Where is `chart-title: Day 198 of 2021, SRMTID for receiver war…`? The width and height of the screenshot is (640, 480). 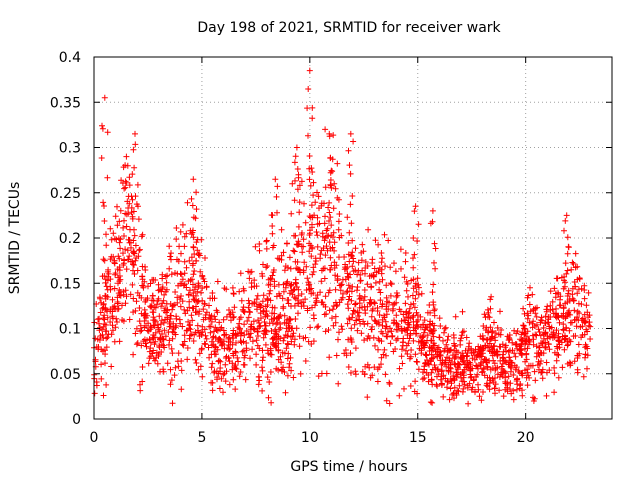 chart-title: Day 198 of 2021, SRMTID for receiver war… is located at coordinates (349, 28).